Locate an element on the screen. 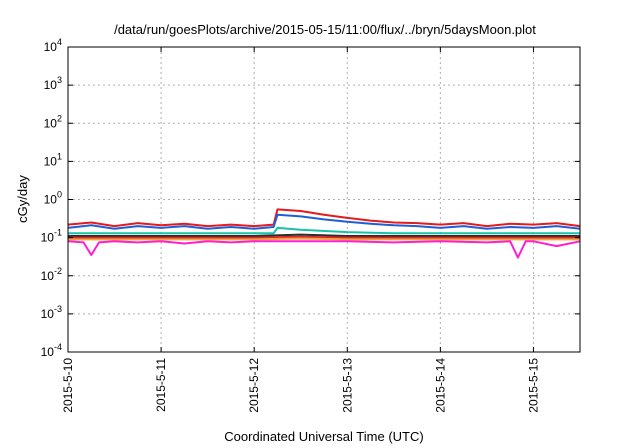 This screenshot has height=448, width=640. y-tick-label: 10⁻⁴ is located at coordinates (51, 350).